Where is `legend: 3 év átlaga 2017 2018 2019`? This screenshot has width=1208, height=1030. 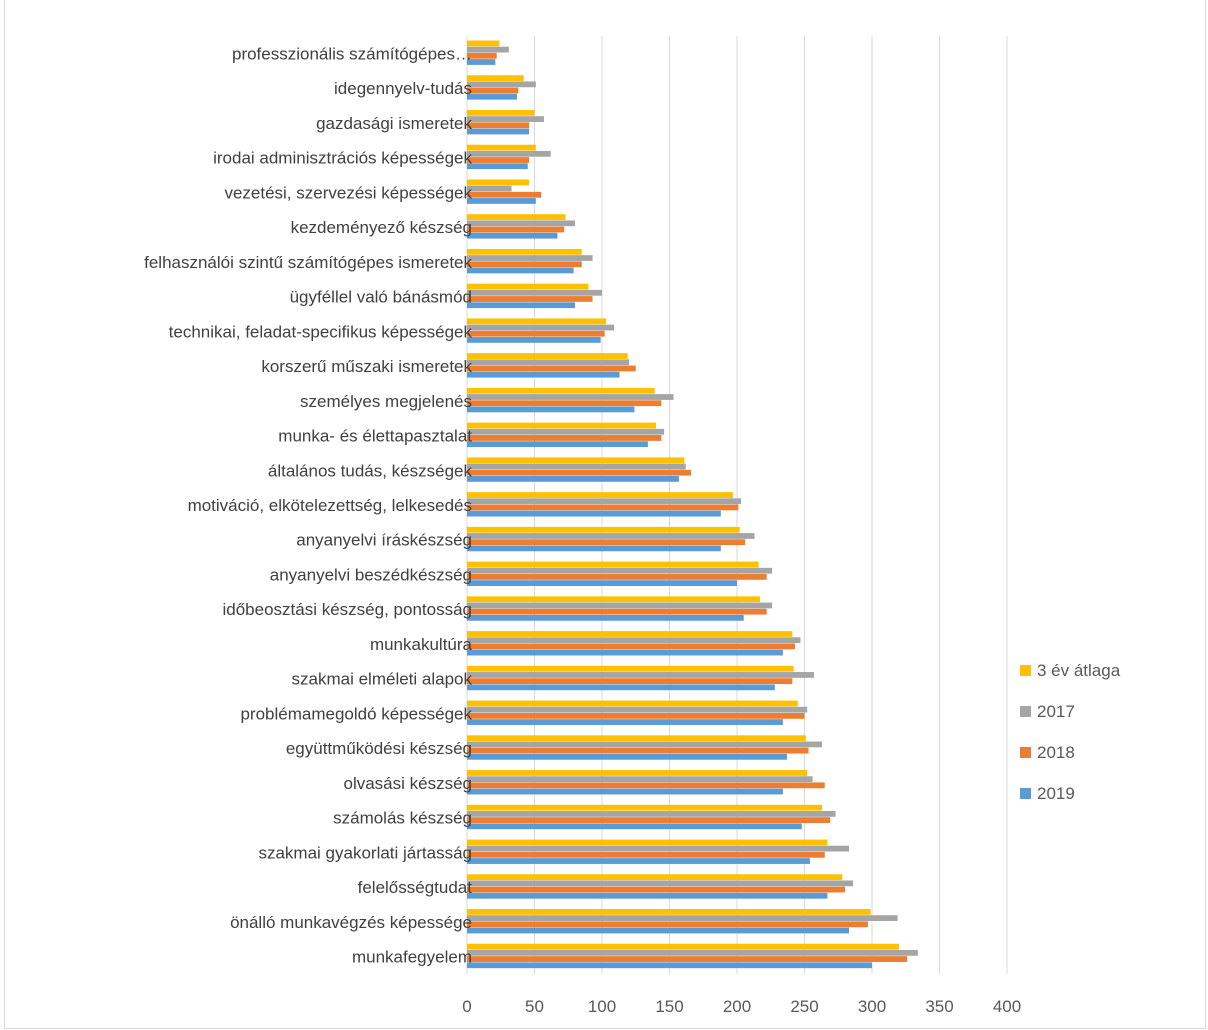 legend: 3 év átlaga 2017 2018 2019 is located at coordinates (1070, 732).